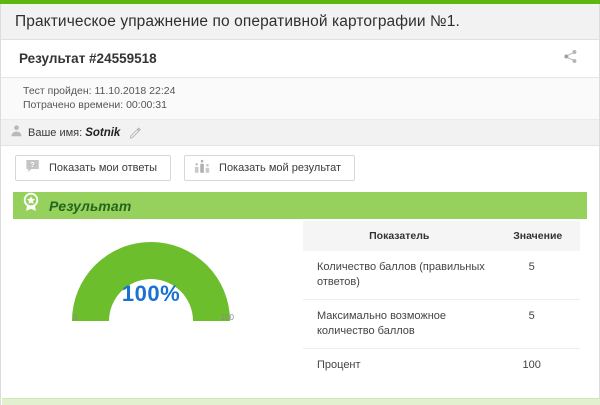 The width and height of the screenshot is (600, 405). I want to click on bar-chart-icon, so click(202, 168).